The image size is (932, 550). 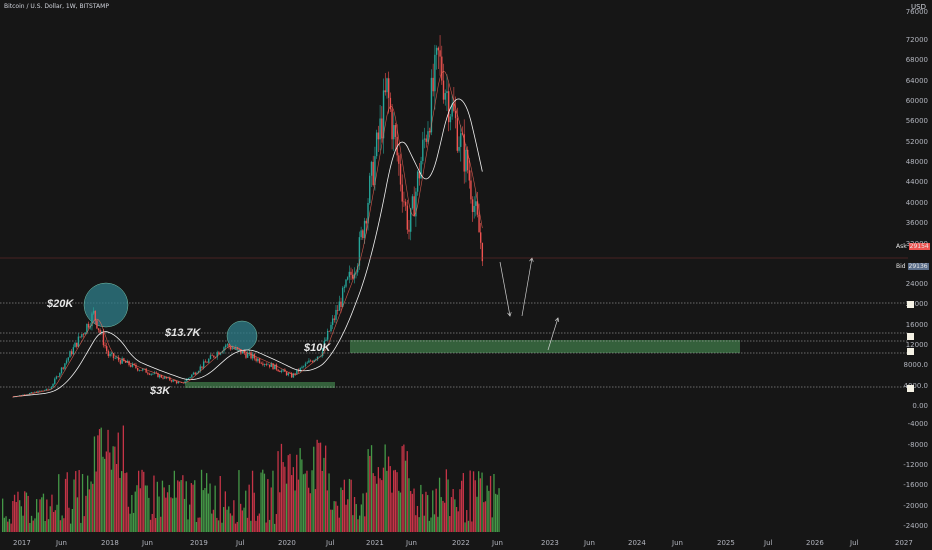 I want to click on time-tick: Jul, so click(x=768, y=543).